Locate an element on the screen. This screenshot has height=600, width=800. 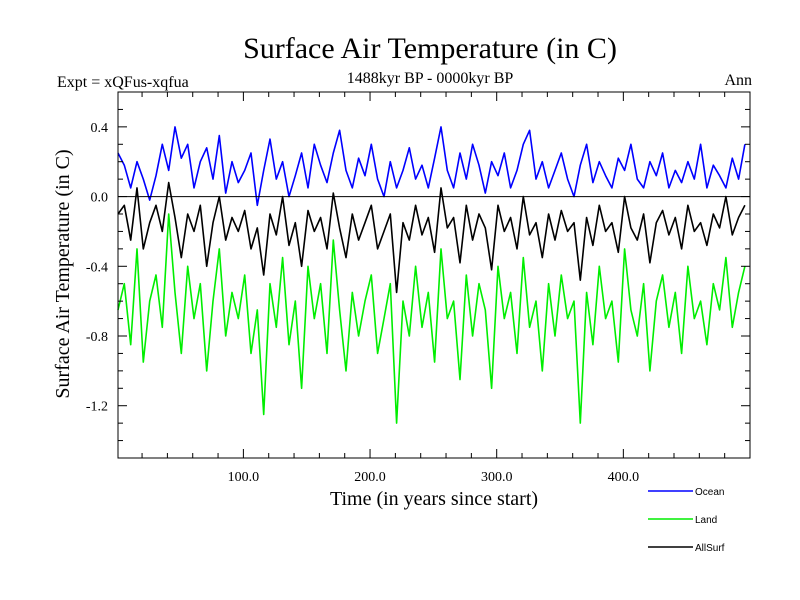
series-line-allsurf is located at coordinates (431, 237).